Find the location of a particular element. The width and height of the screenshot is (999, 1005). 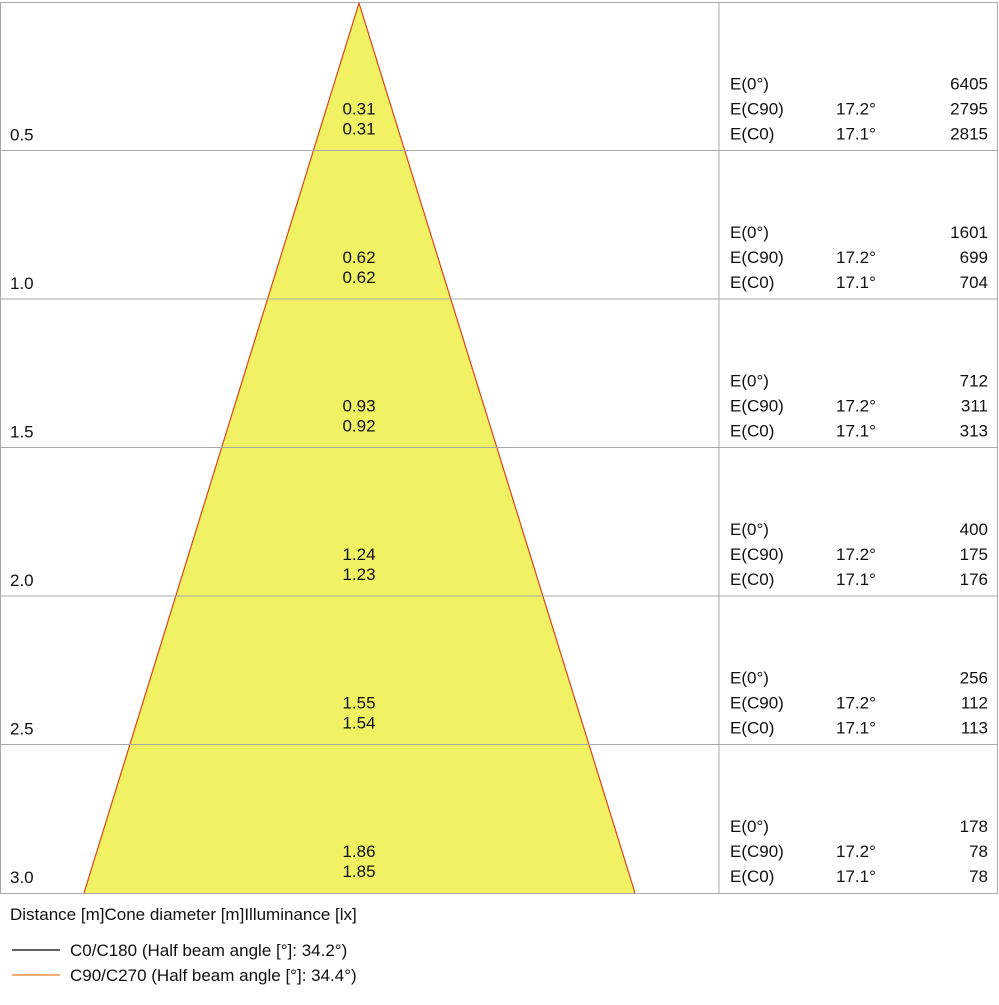

column-header: Illuminance [lx] is located at coordinates (300, 914).